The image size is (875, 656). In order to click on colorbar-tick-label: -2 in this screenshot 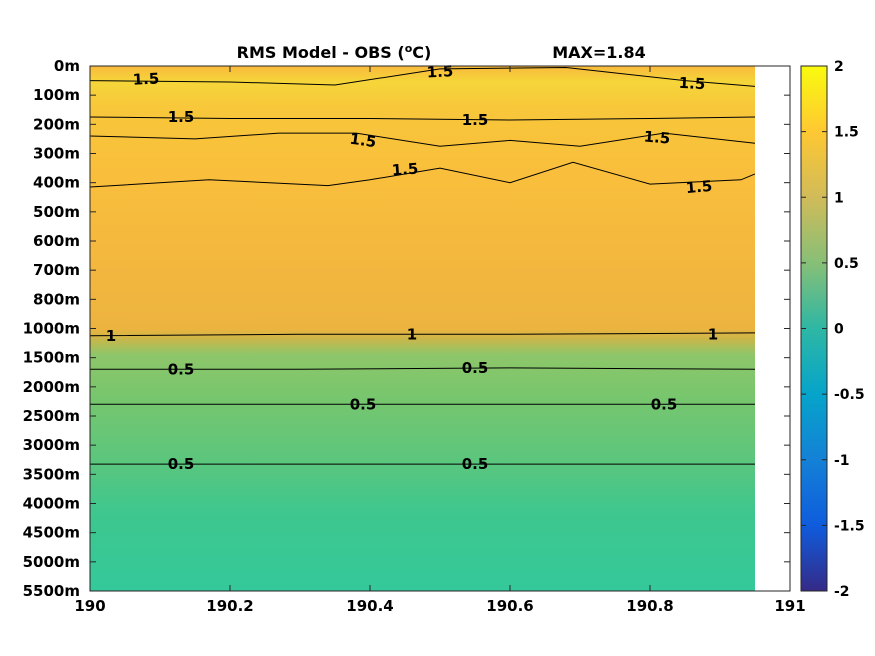, I will do `click(842, 592)`.